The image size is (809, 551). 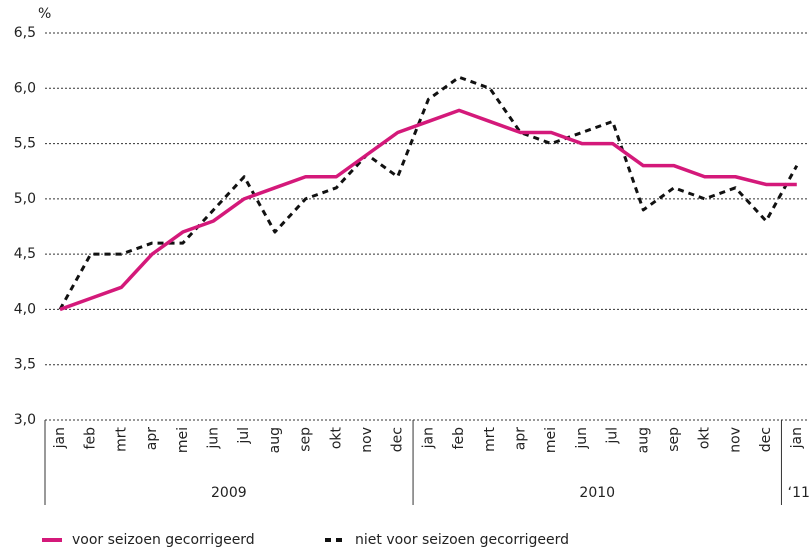 I want to click on y-unit: %, so click(x=44, y=14).